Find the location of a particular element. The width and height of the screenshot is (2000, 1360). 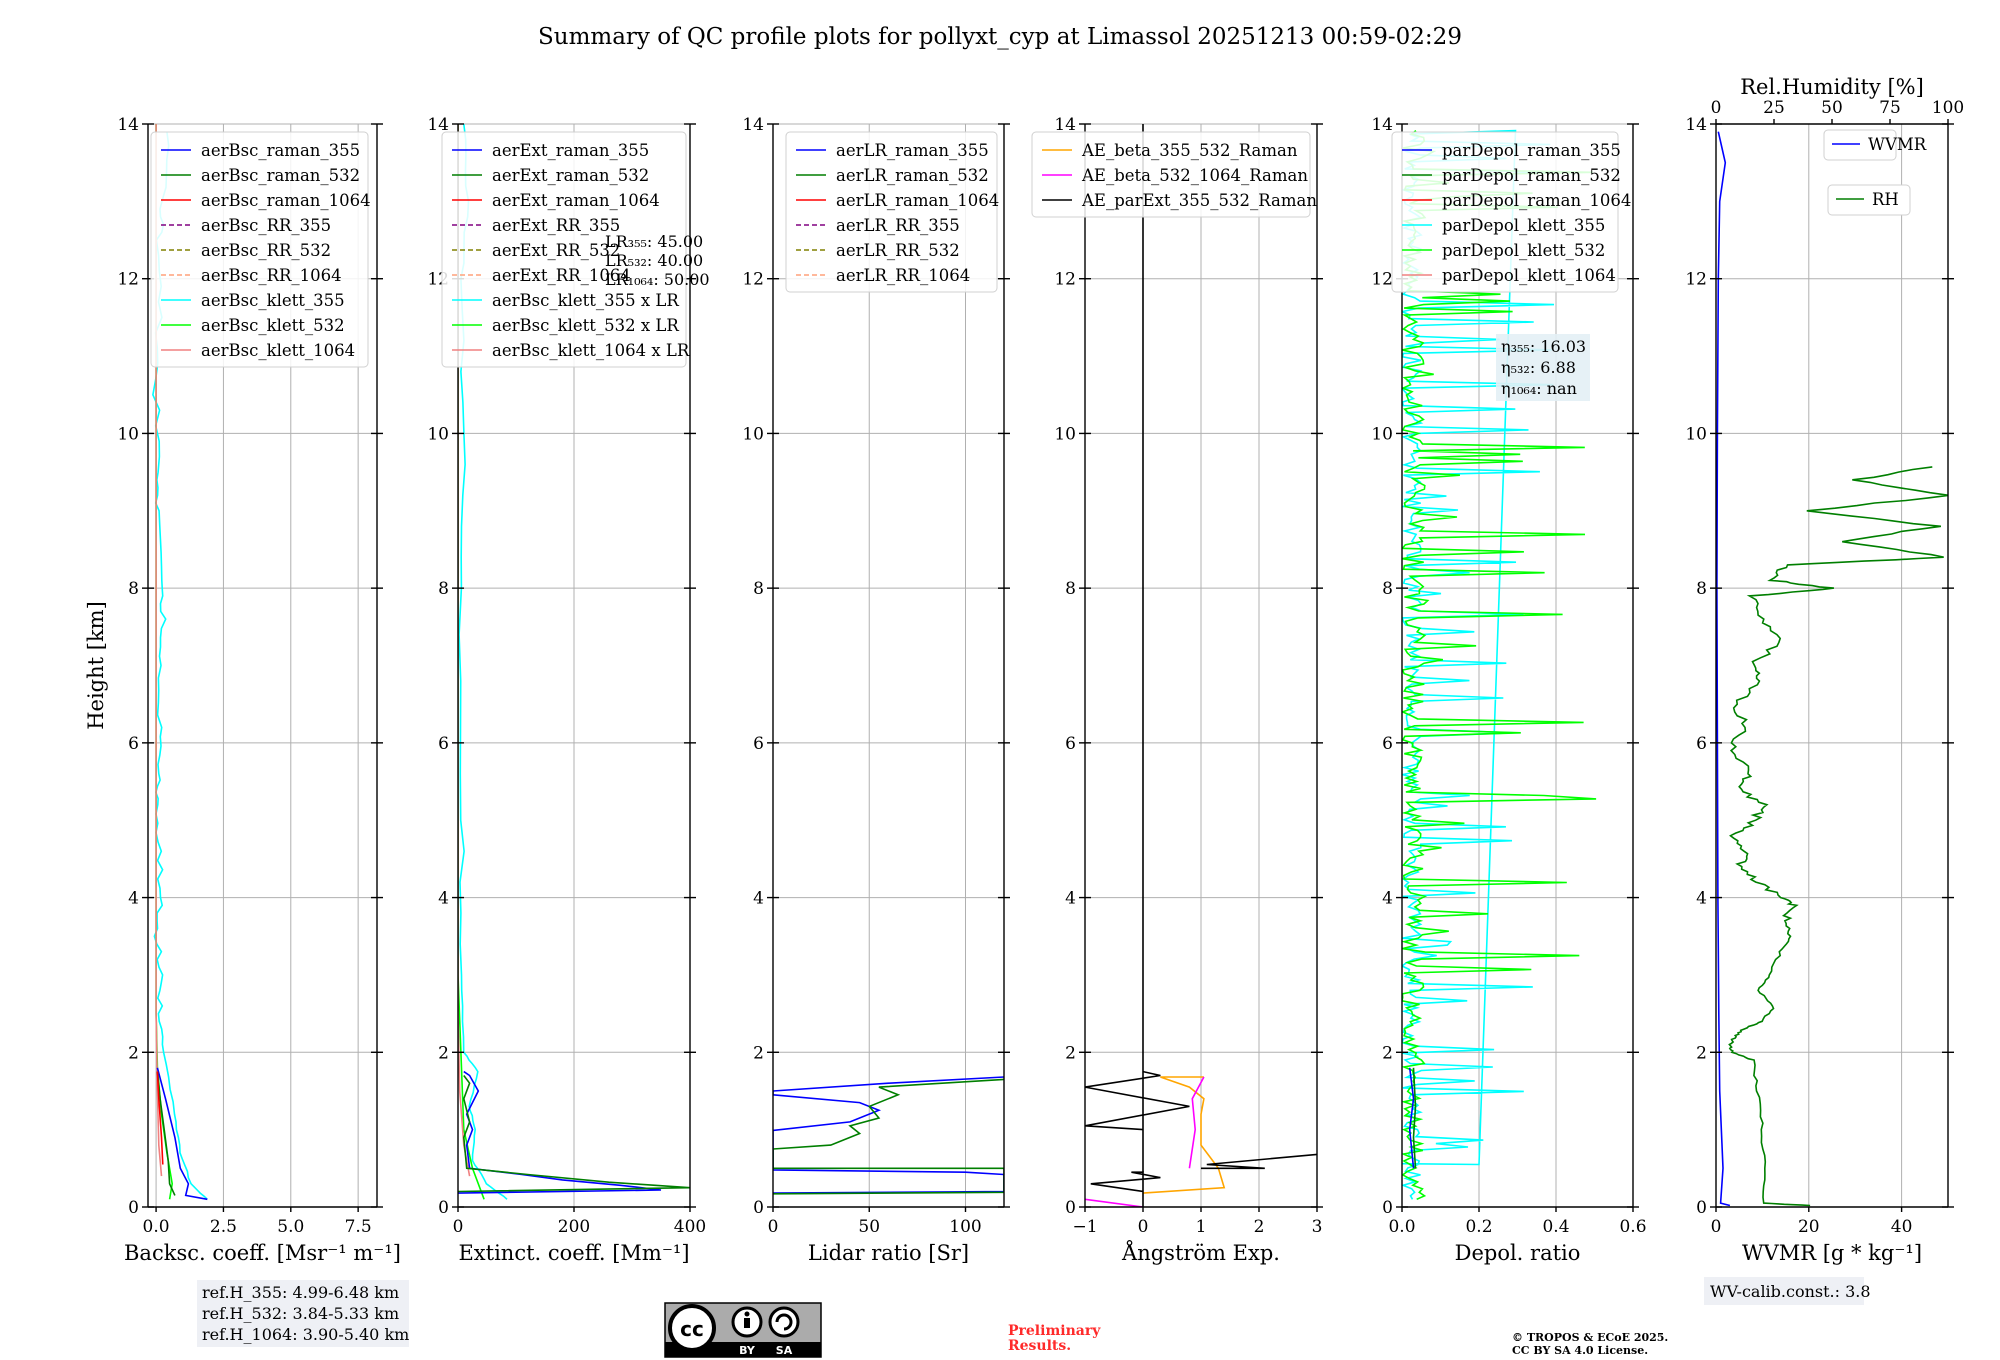

x-axis-label: WVMR [g * kg⁻¹] is located at coordinates (1832, 1253).